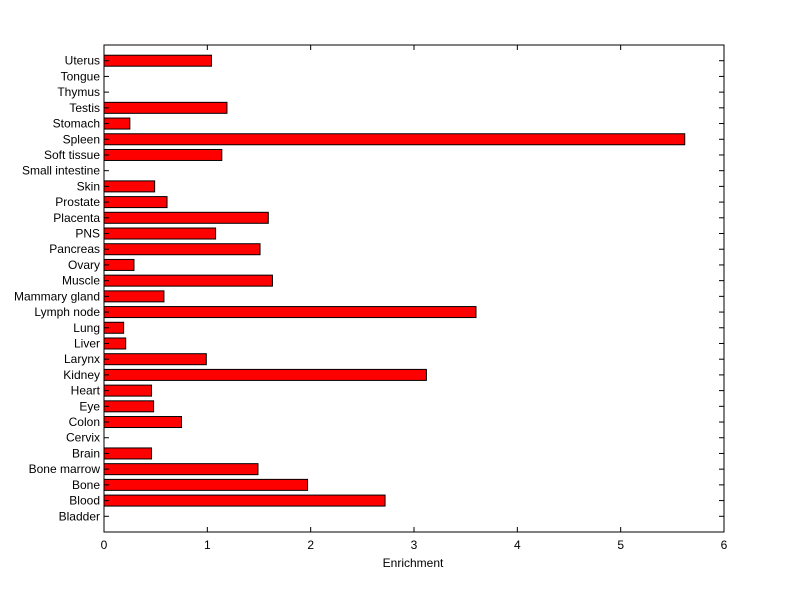 This screenshot has width=800, height=599. I want to click on y-tick-label: Larynx, so click(82, 359).